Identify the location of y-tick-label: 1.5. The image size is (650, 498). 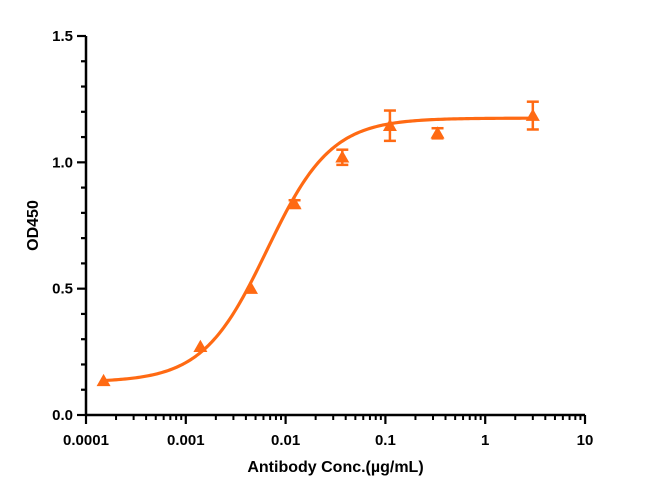
(62, 36).